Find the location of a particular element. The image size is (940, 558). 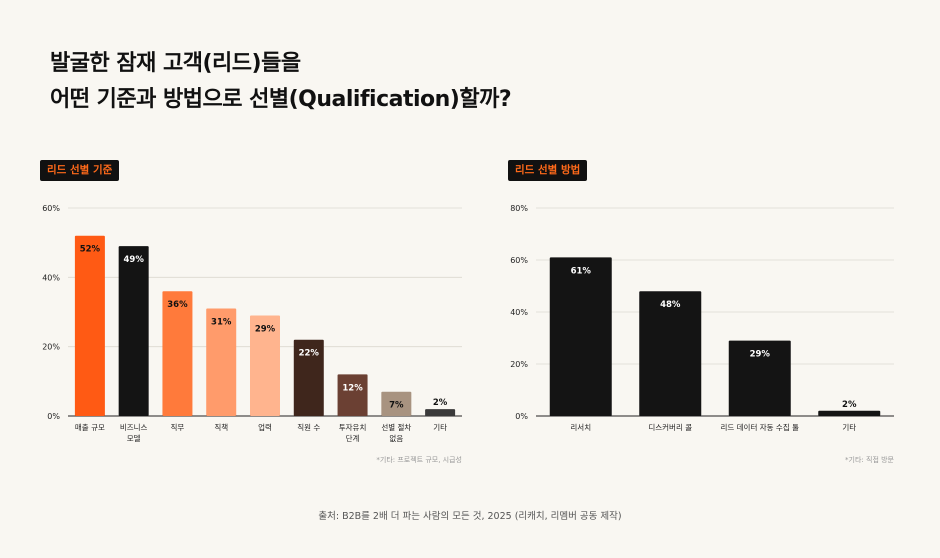

data-label: 49% is located at coordinates (133, 260).